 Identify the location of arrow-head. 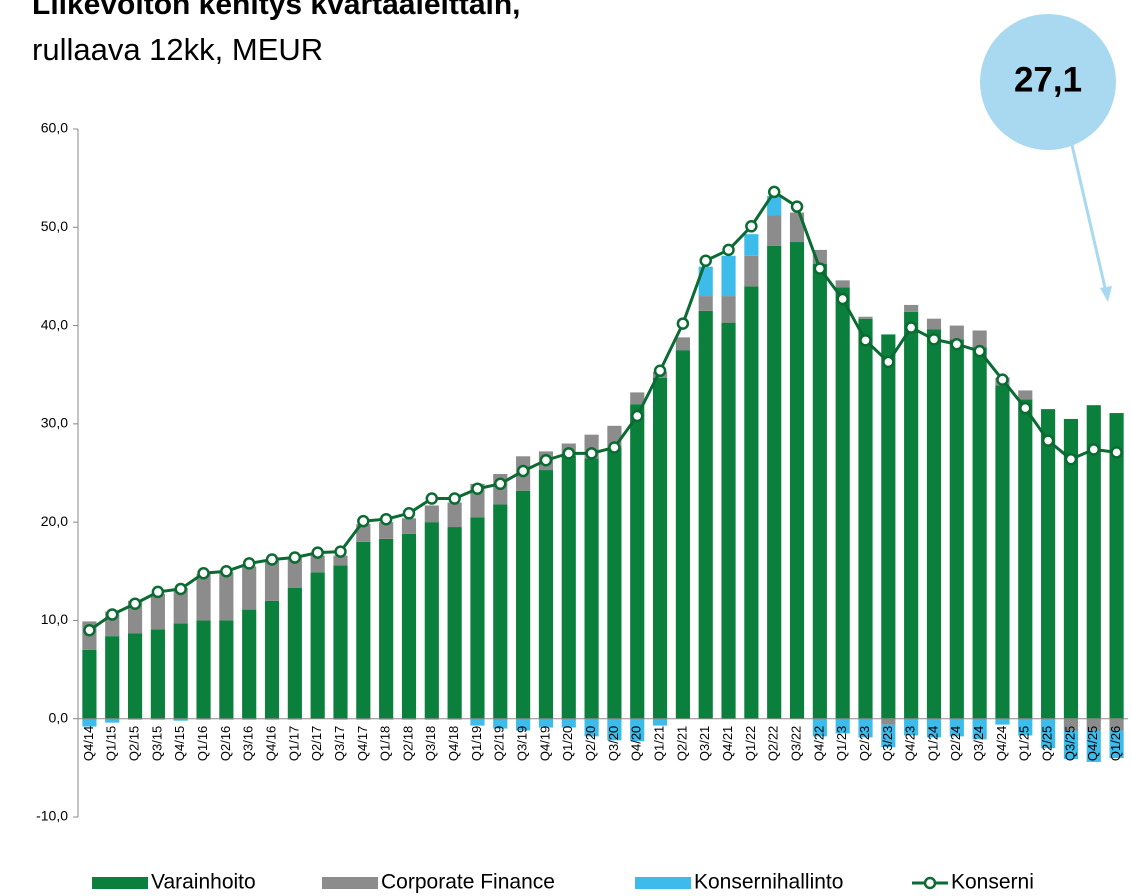
(1106, 294).